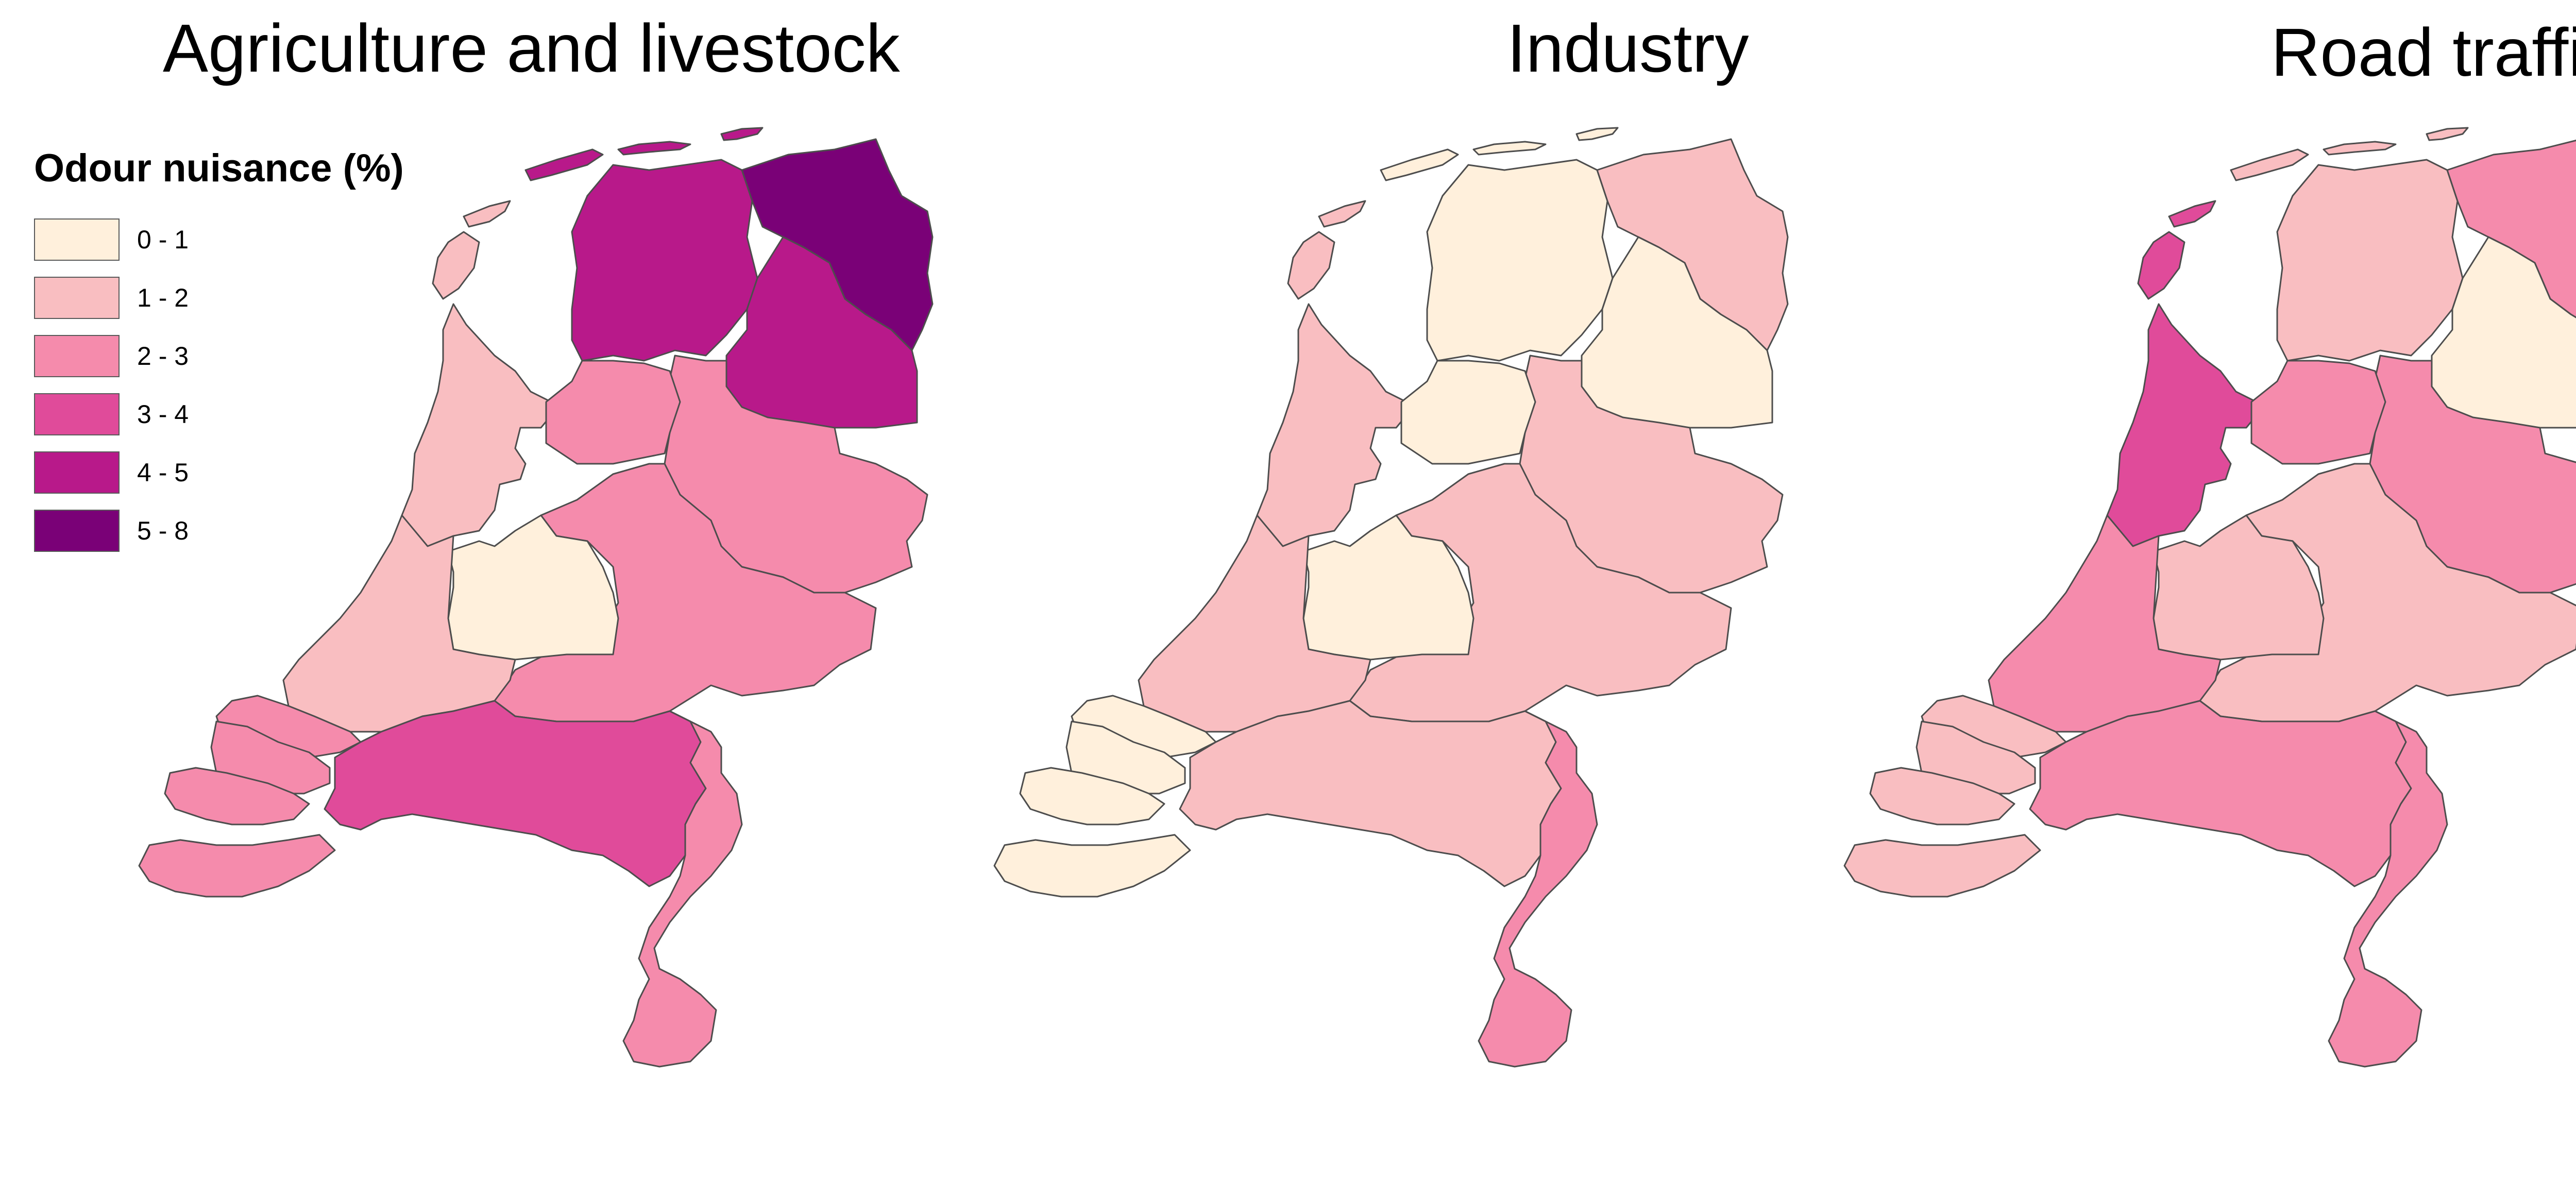  What do you see at coordinates (219, 239) in the screenshot?
I see `legend-item: 0 - 1` at bounding box center [219, 239].